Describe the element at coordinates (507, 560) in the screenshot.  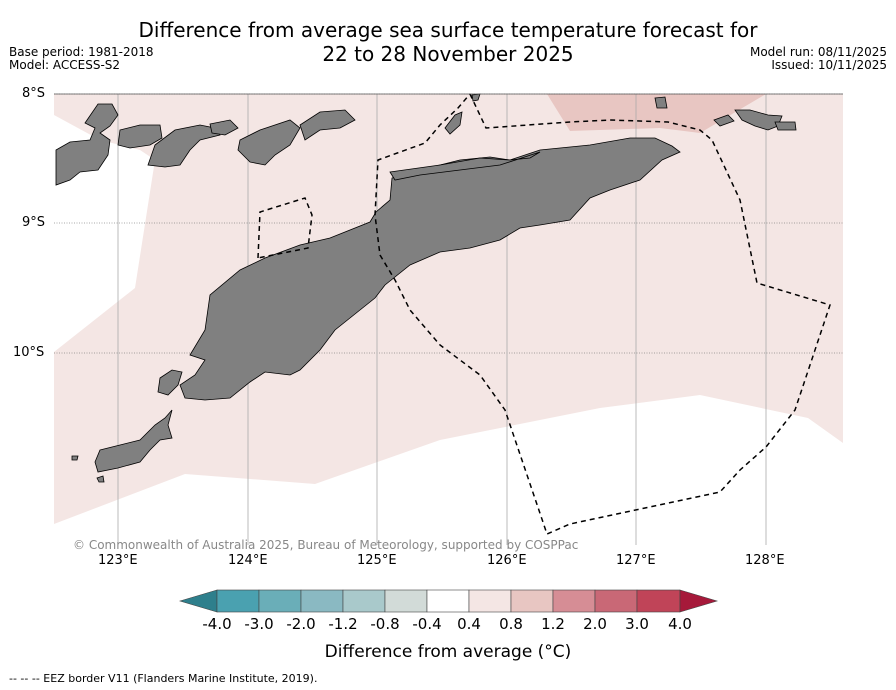
I see `lon-label-126e: 126°E` at that location.